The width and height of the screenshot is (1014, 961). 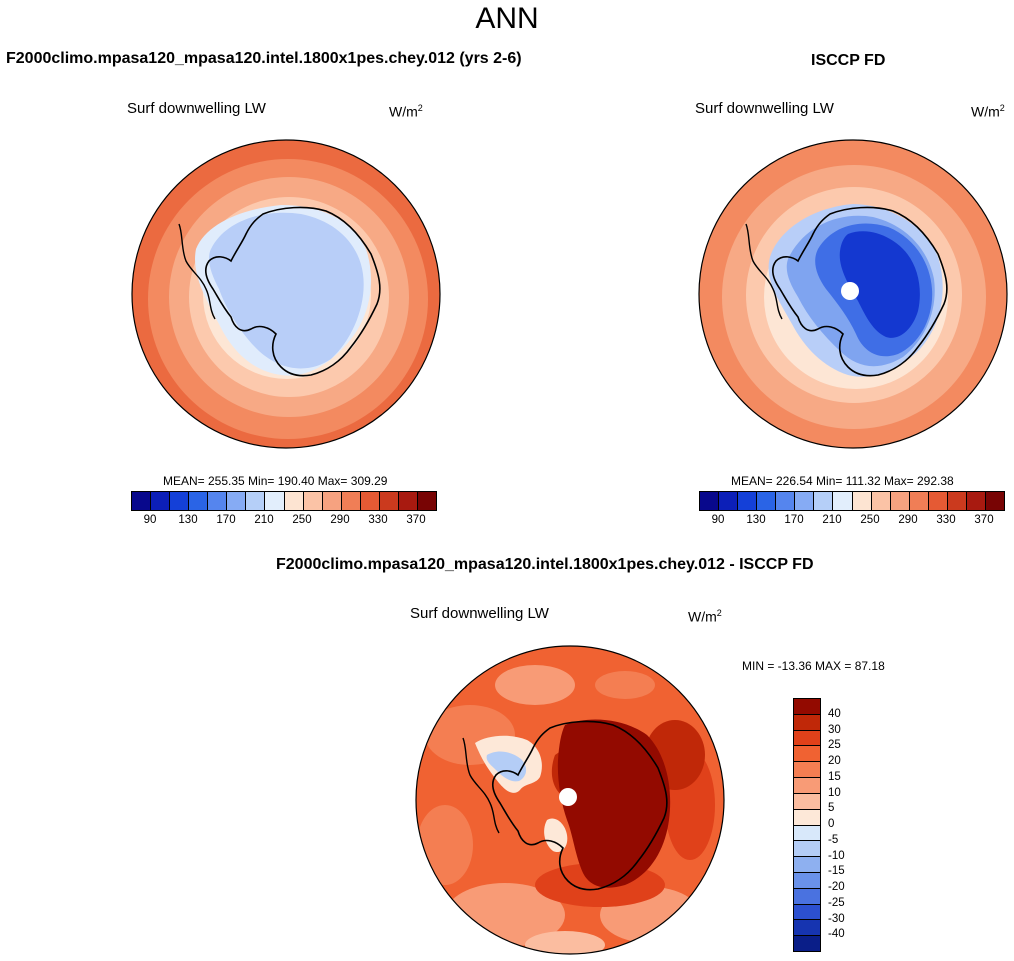 I want to click on diff-minmax: MIN = -13.36 MAX = 87.18, so click(x=813, y=666).